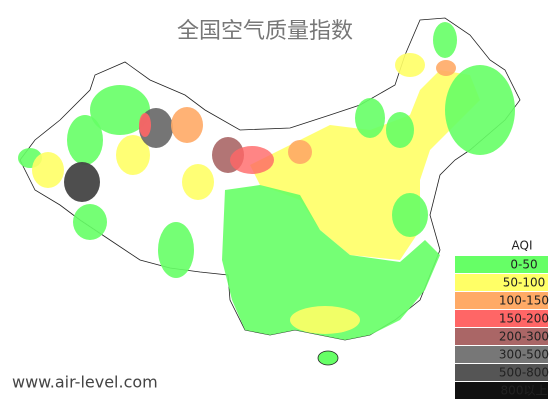 Image resolution: width=555 pixels, height=400 pixels. I want to click on legend-title: AQI, so click(522, 246).